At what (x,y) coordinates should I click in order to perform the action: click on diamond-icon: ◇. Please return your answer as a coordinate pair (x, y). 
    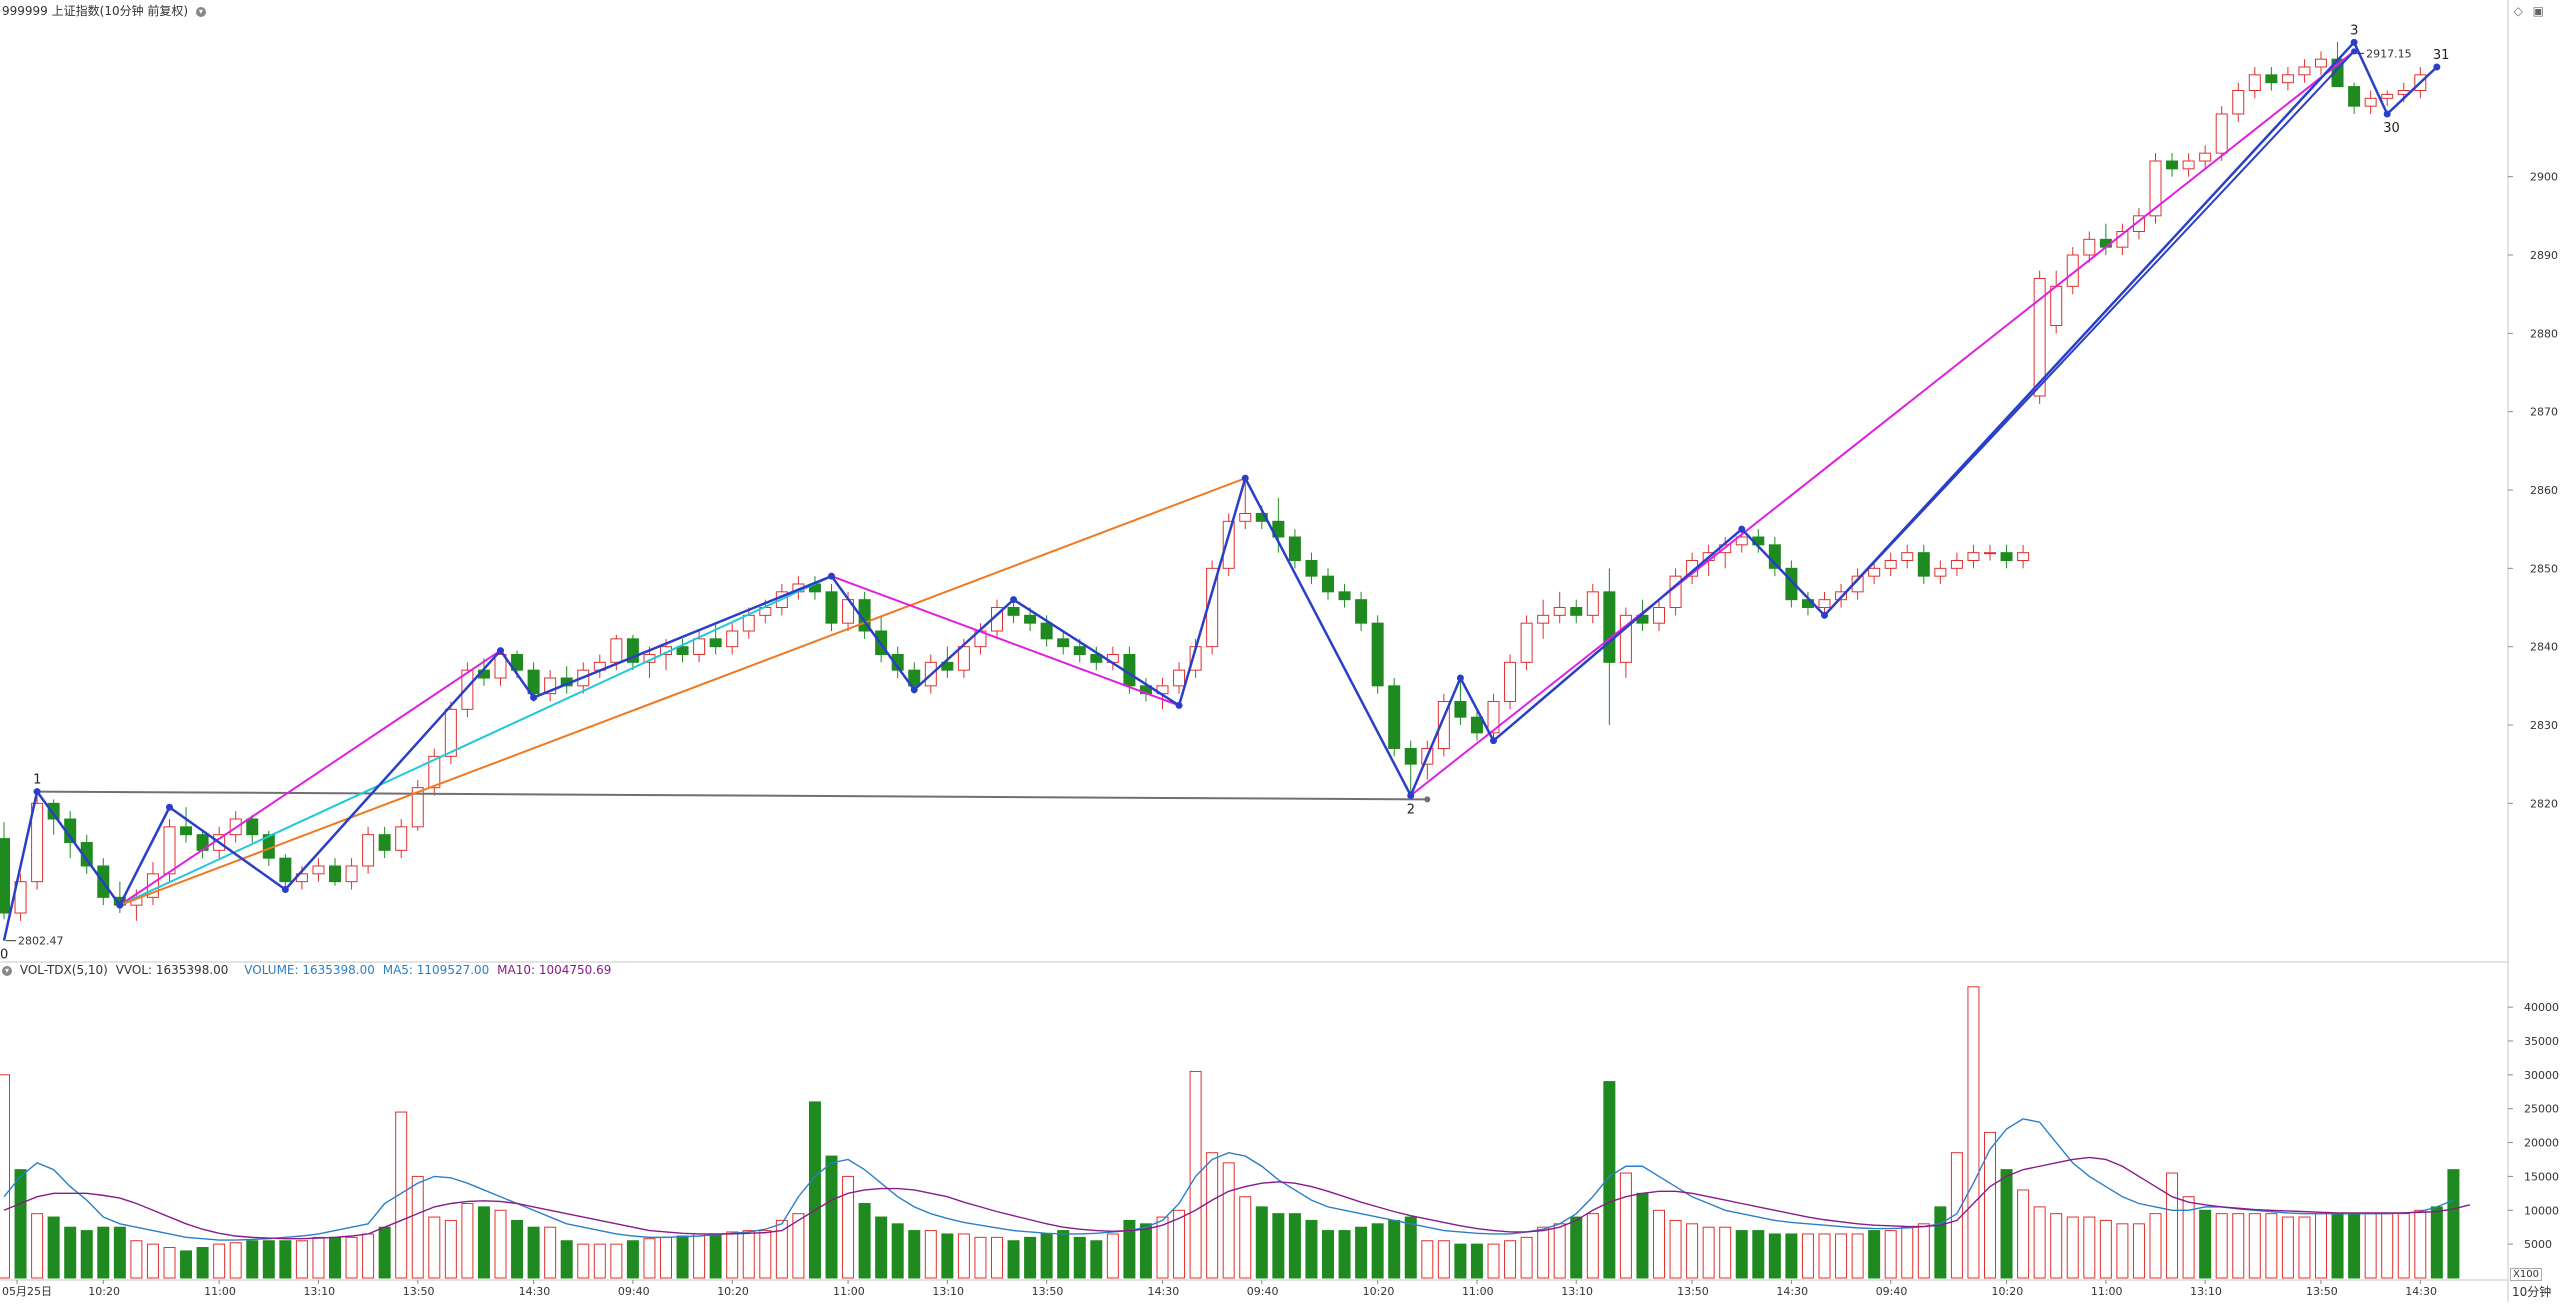
    Looking at the image, I should click on (2518, 11).